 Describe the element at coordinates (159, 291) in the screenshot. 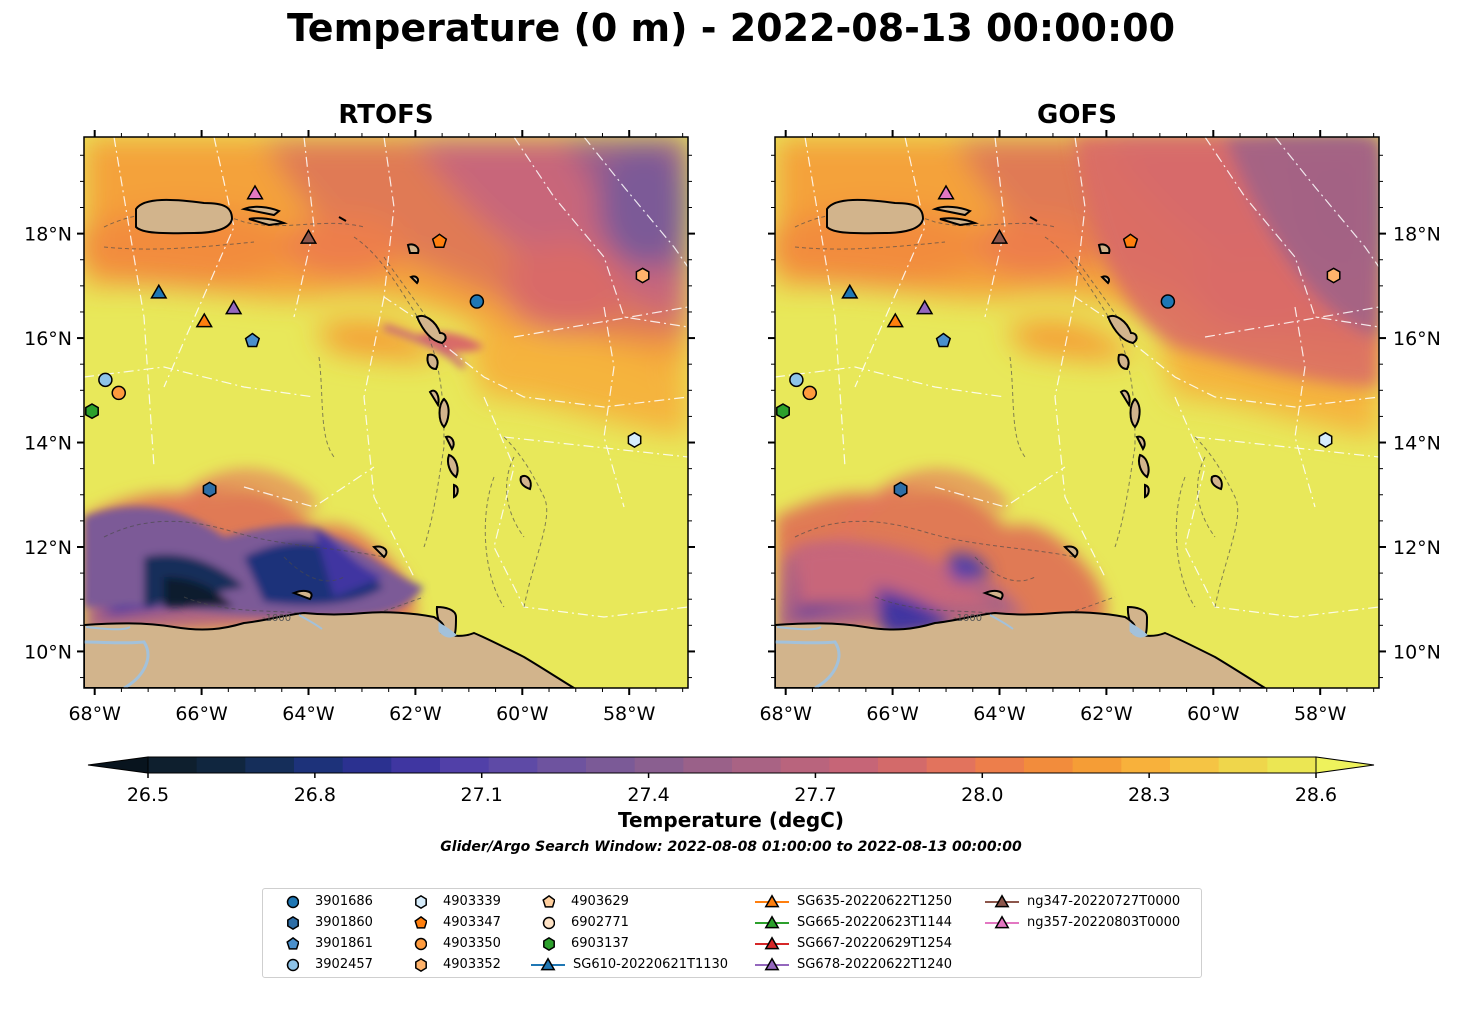

I see `marker-SG610-20220621T1130` at that location.